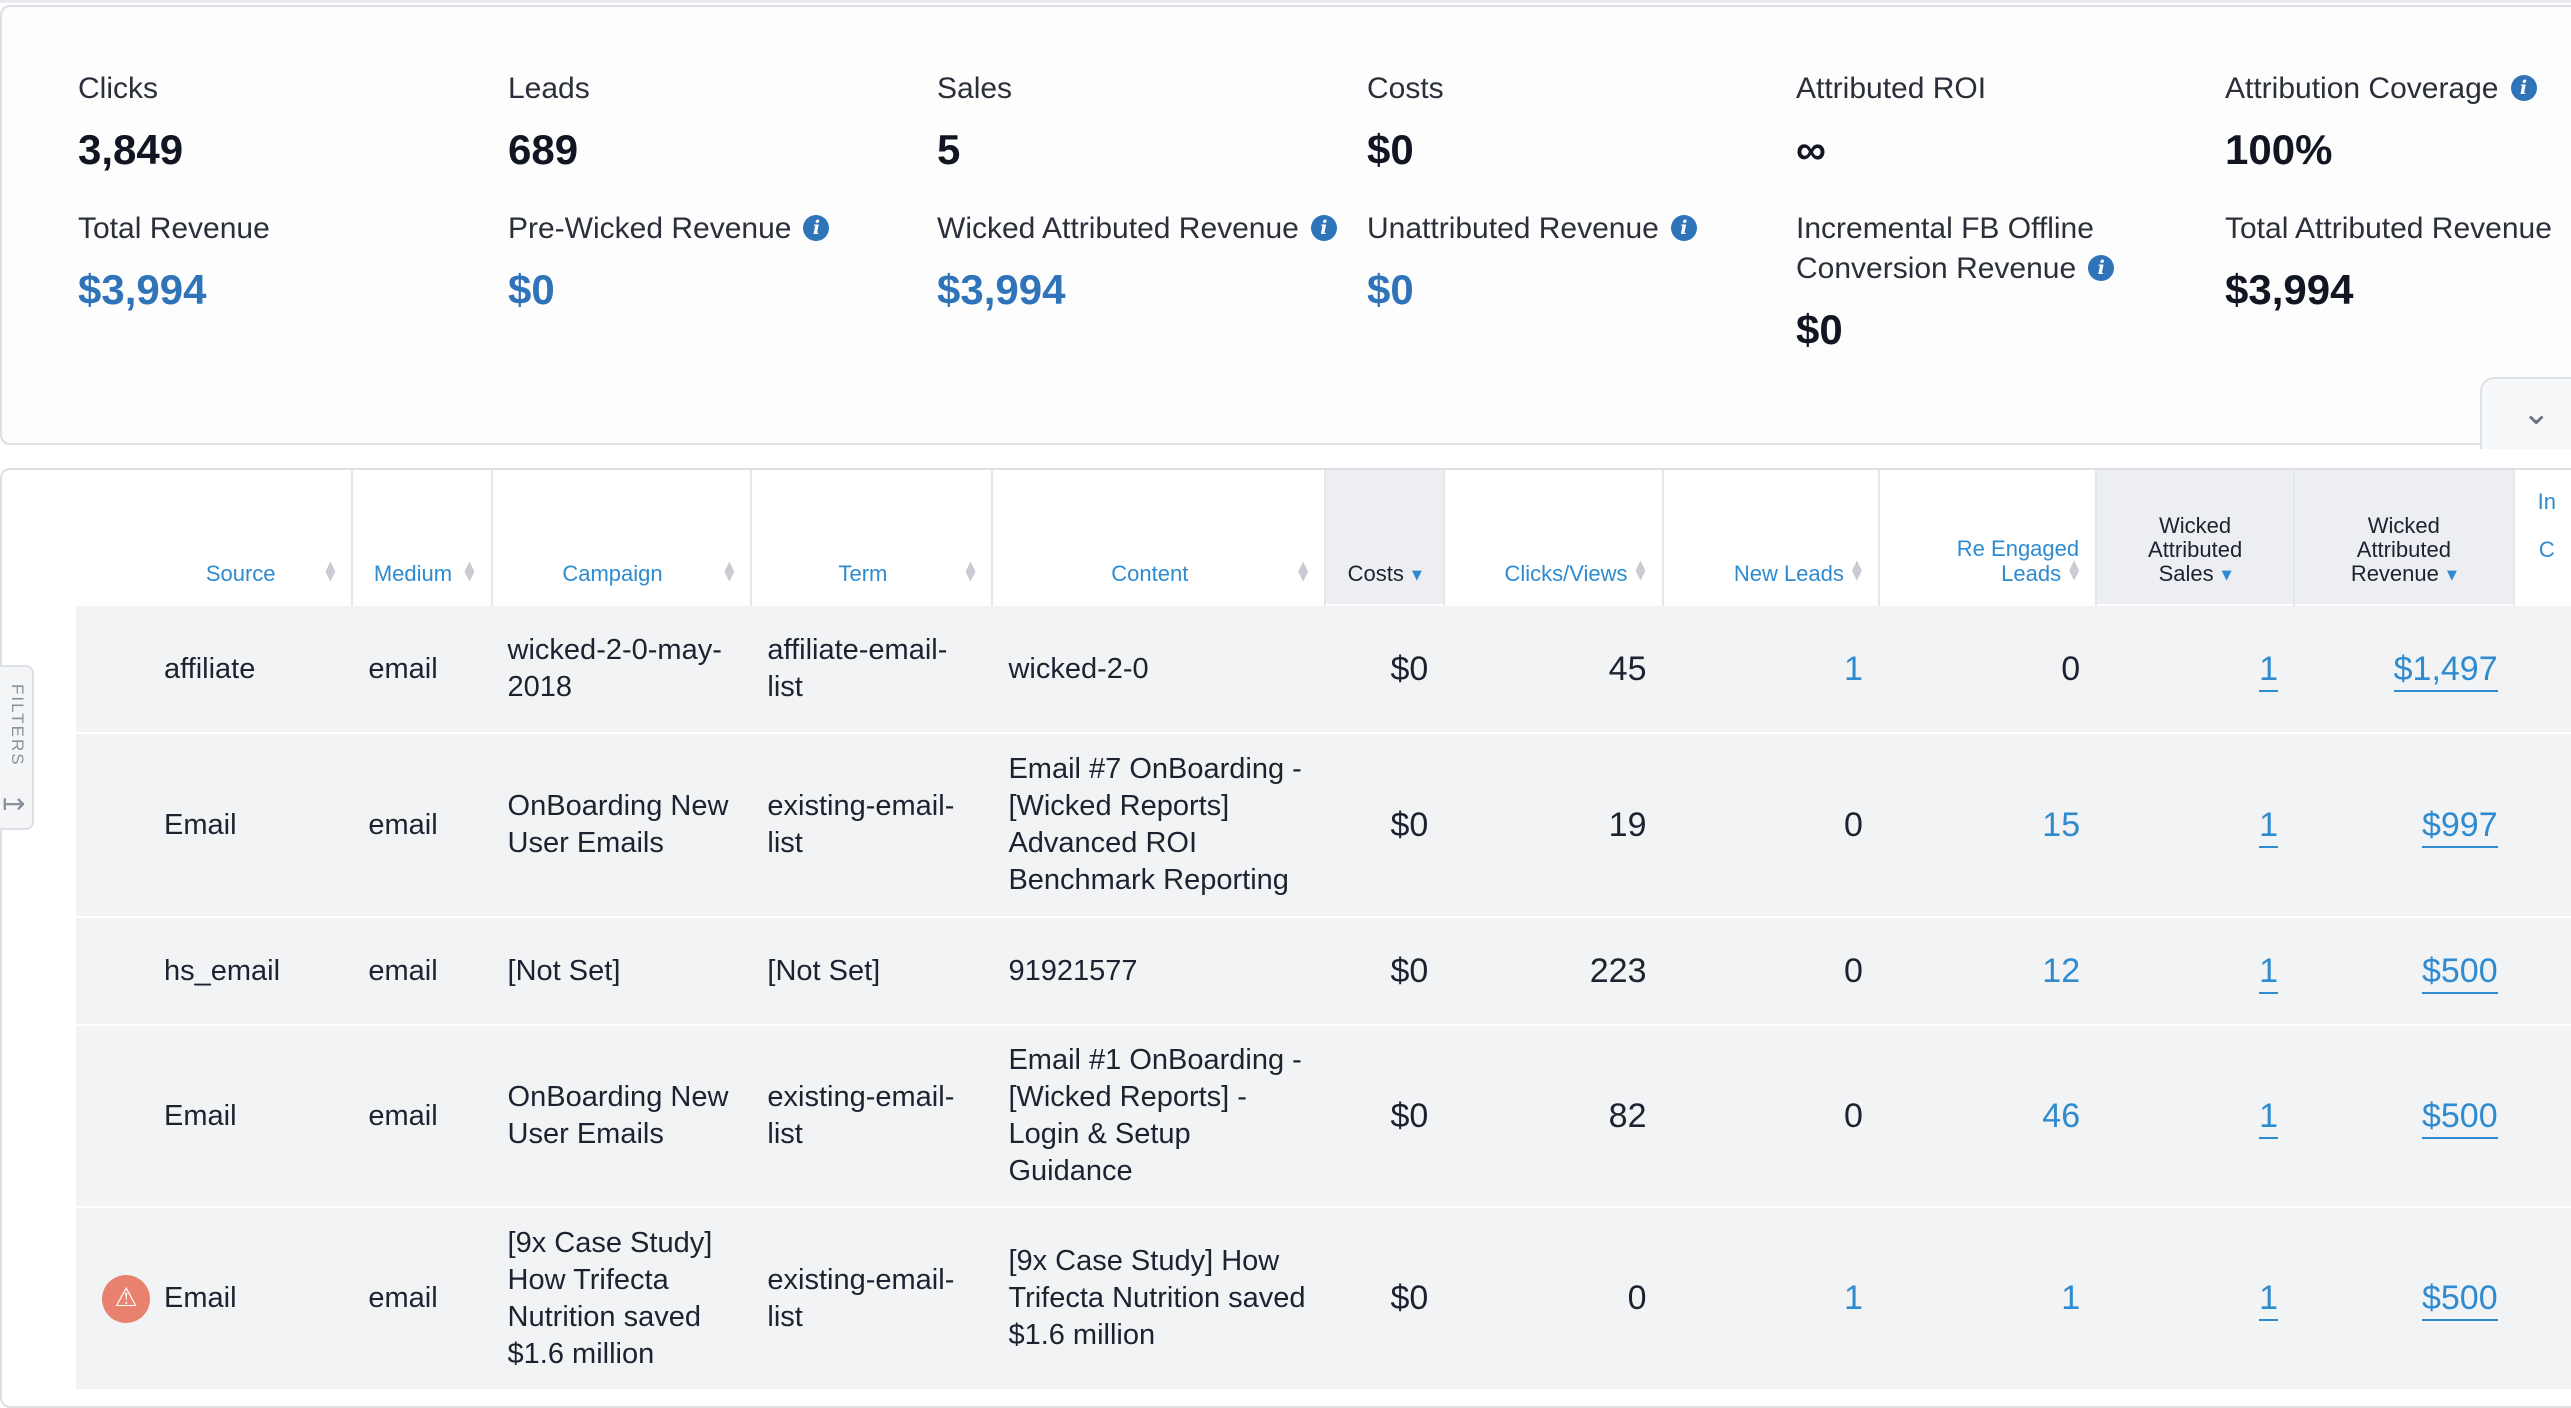  Describe the element at coordinates (2018, 548) in the screenshot. I see `column-header-label-line1: Re Engaged` at that location.